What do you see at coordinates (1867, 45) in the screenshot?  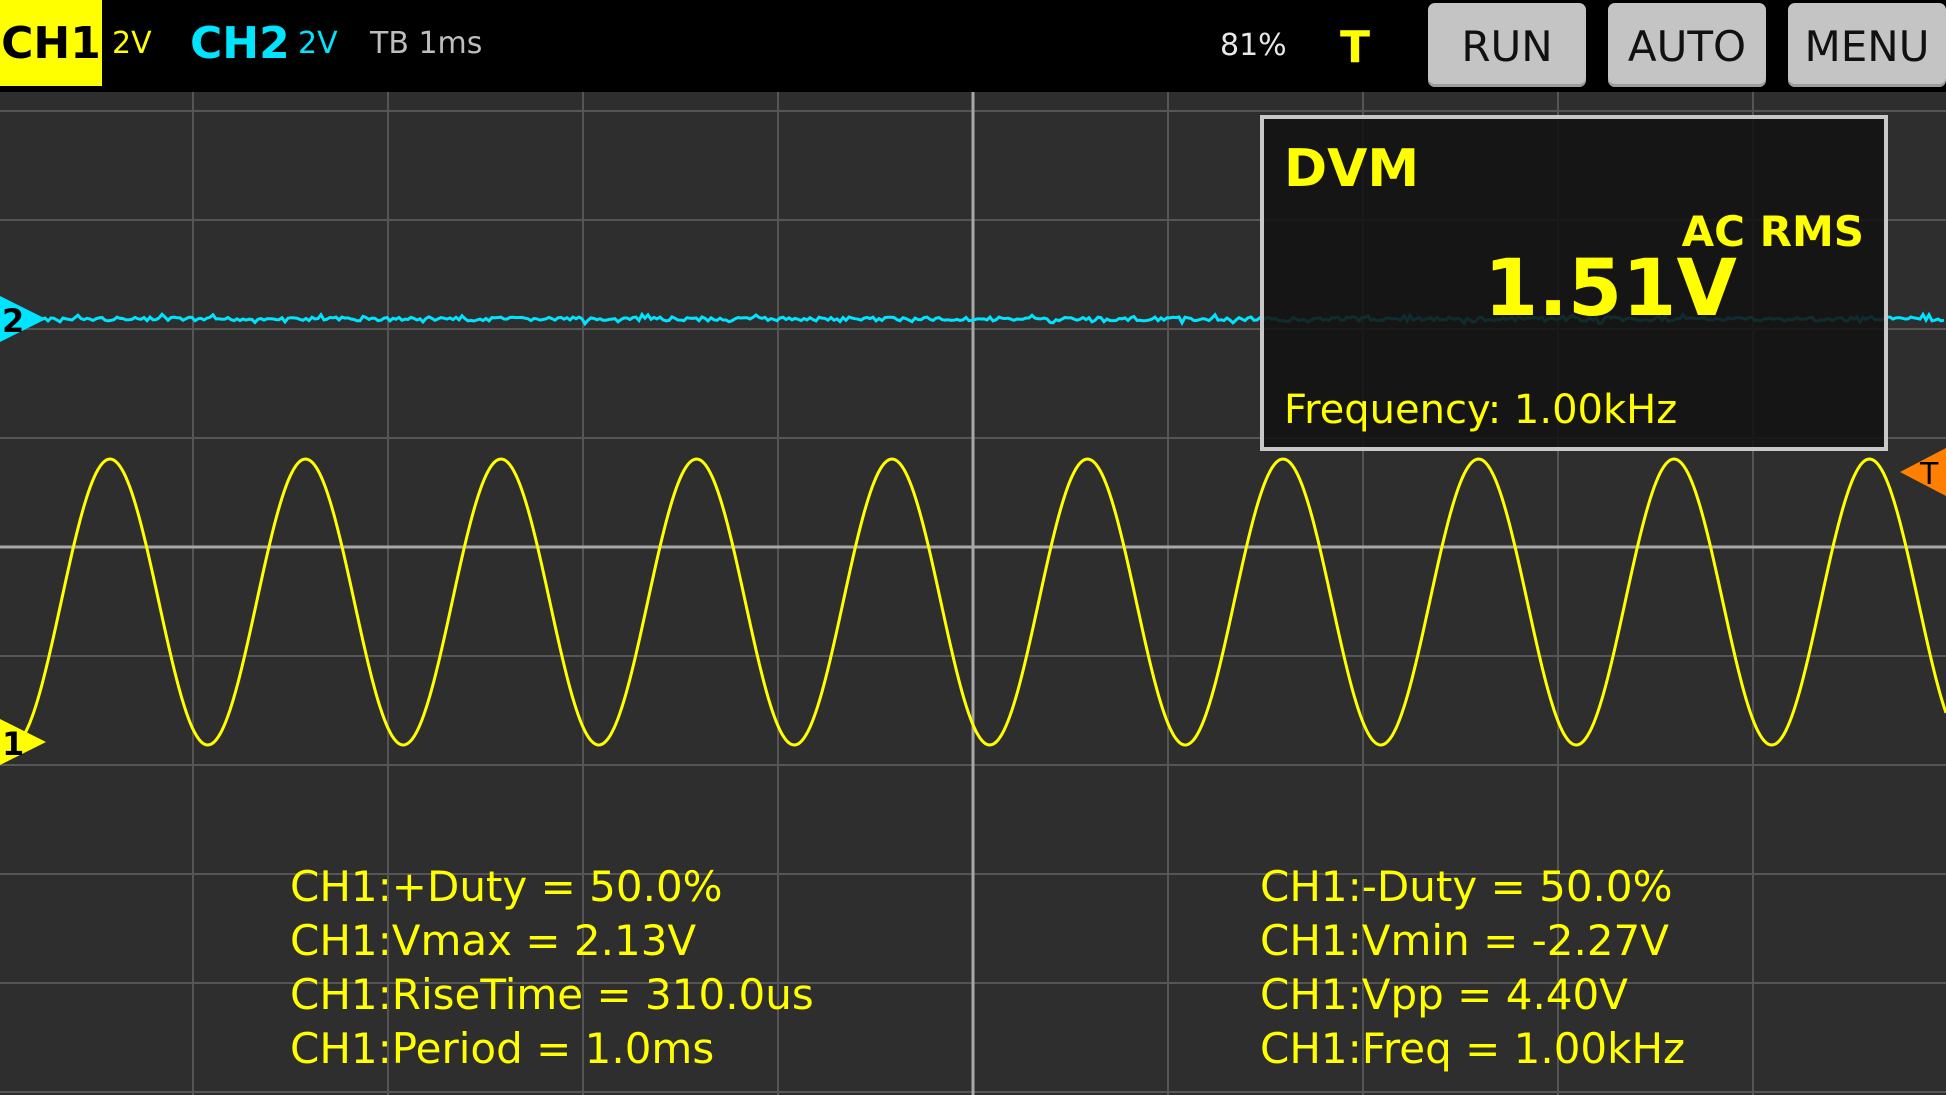 I see `menu-button: MENU` at bounding box center [1867, 45].